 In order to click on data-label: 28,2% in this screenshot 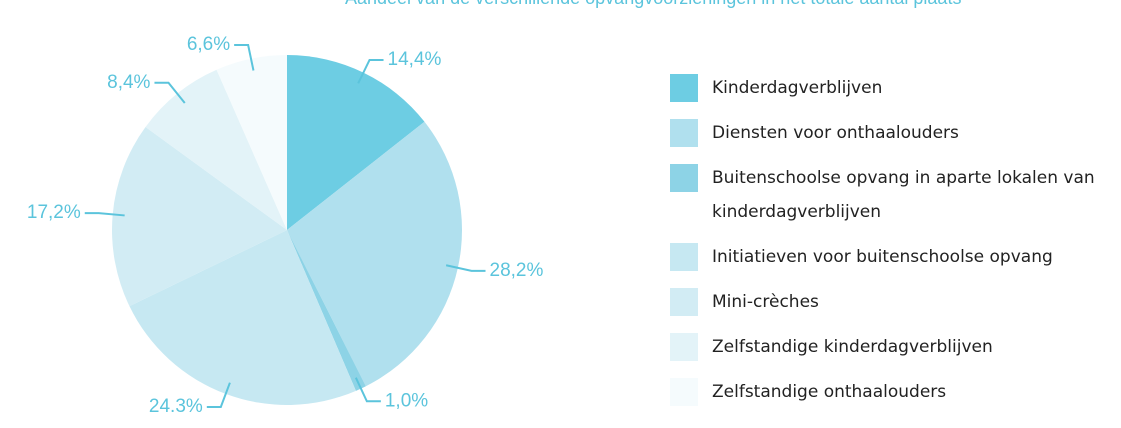, I will do `click(517, 270)`.